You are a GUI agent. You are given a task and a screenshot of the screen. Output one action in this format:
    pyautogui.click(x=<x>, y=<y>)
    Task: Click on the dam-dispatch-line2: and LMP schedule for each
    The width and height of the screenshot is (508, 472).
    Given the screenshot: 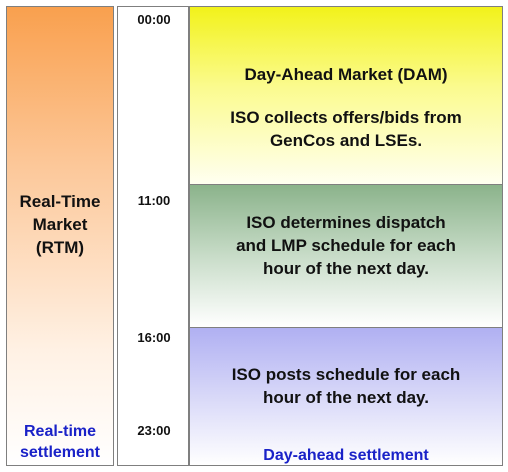 What is the action you would take?
    pyautogui.click(x=346, y=245)
    